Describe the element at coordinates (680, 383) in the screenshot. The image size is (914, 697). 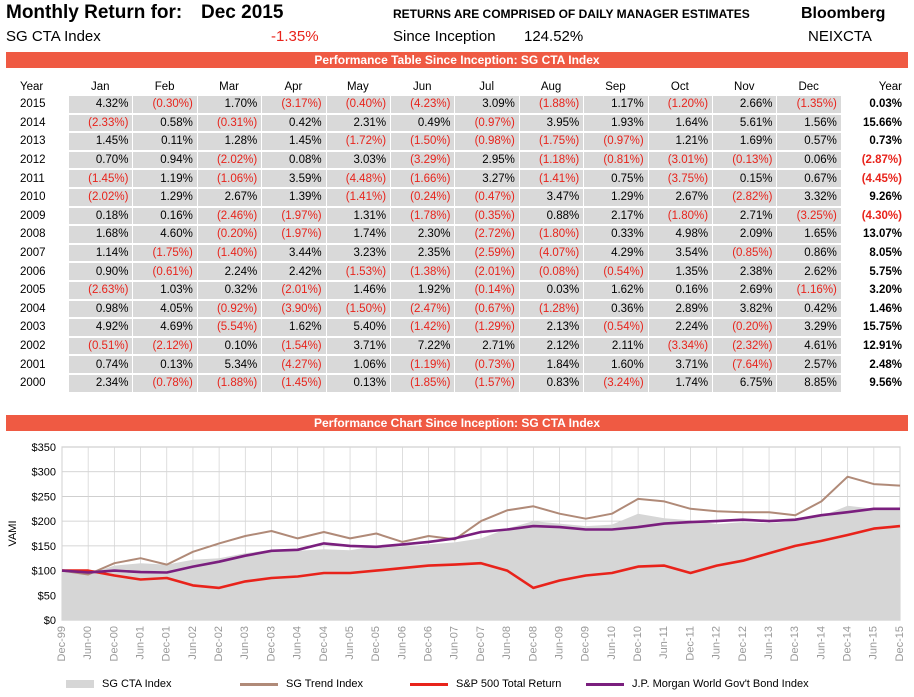
I see `monthly-return-cell: 1.74%` at that location.